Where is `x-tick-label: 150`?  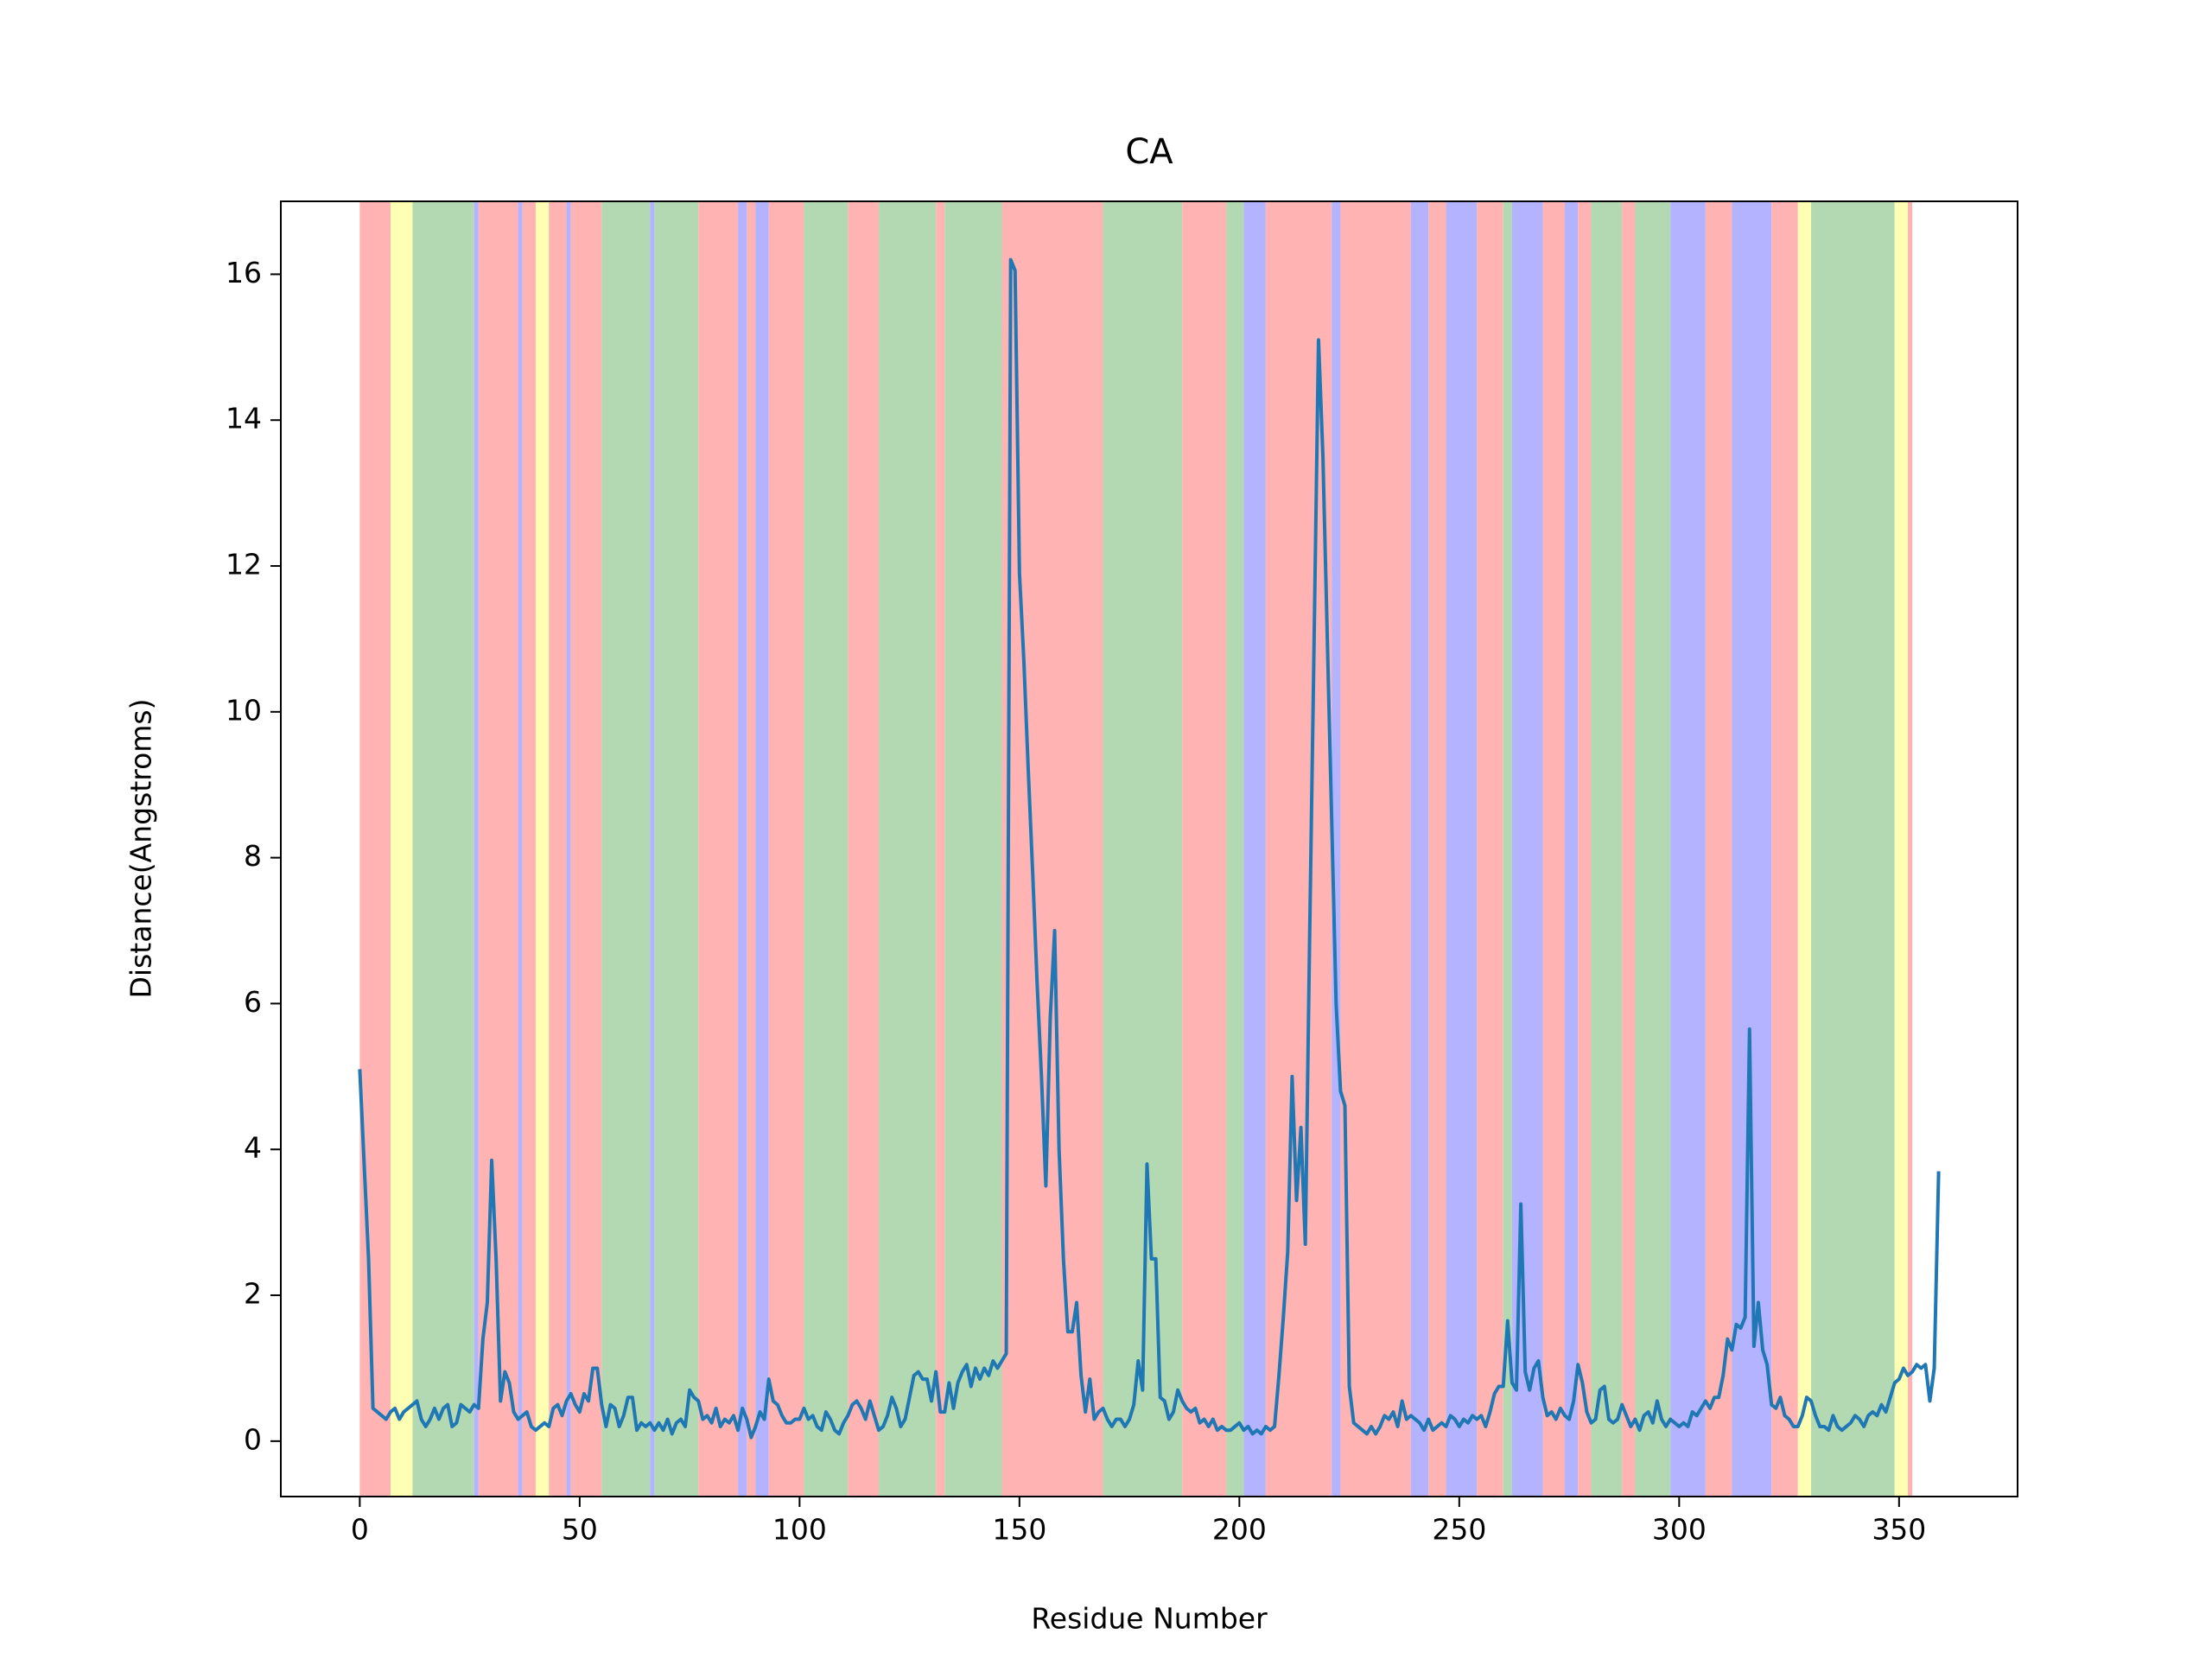
x-tick-label: 150 is located at coordinates (1019, 1530).